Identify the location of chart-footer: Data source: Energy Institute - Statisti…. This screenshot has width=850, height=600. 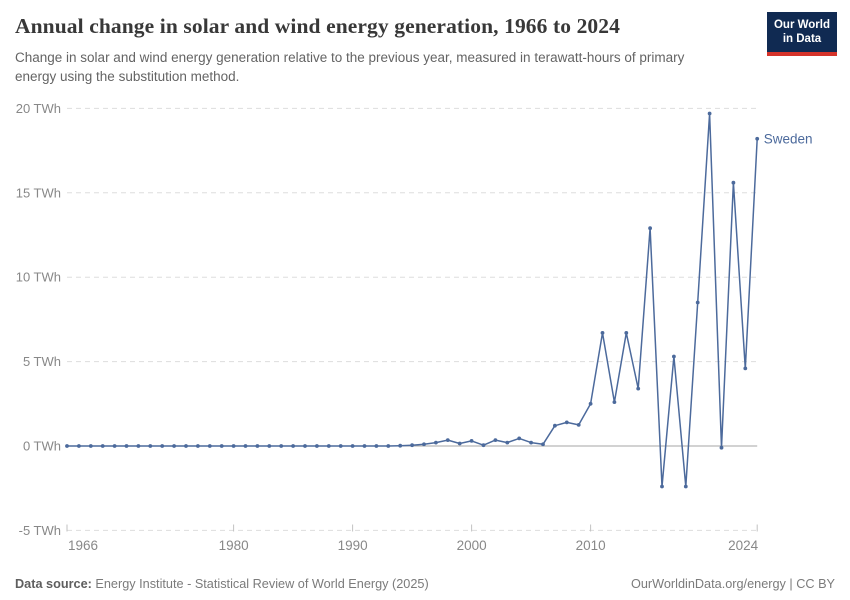
(425, 584).